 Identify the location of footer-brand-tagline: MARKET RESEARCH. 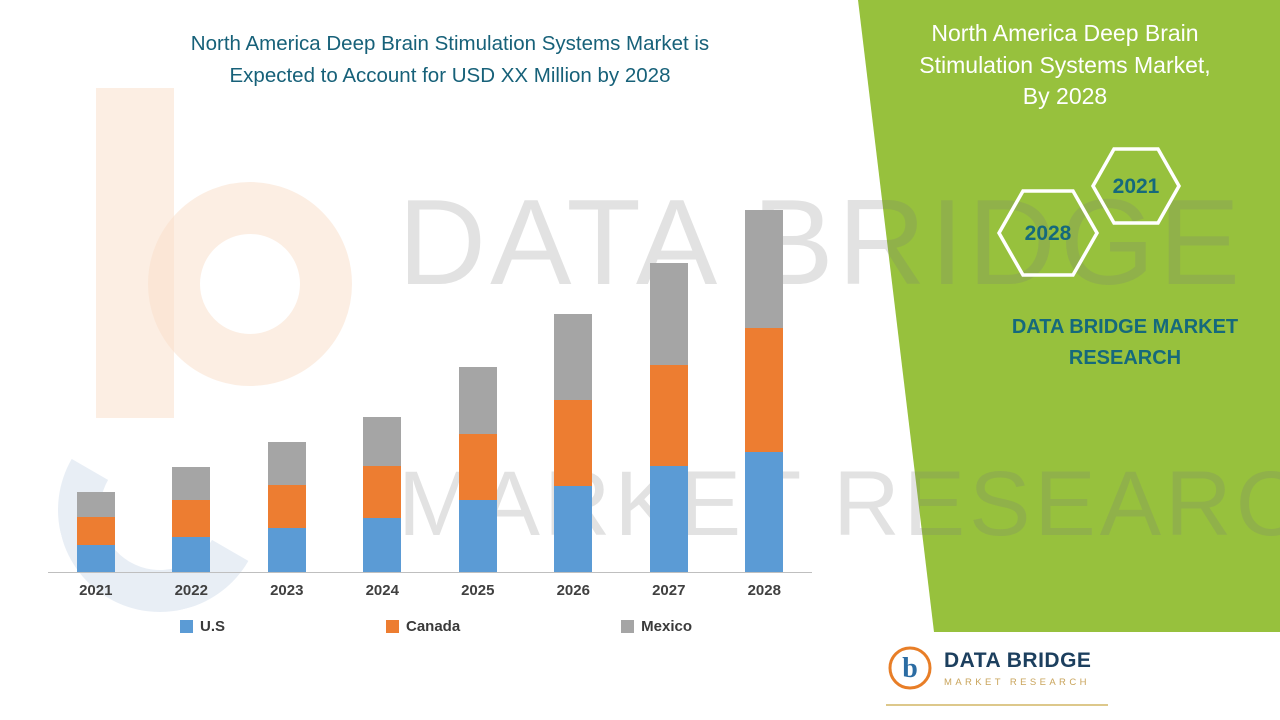
(1017, 682).